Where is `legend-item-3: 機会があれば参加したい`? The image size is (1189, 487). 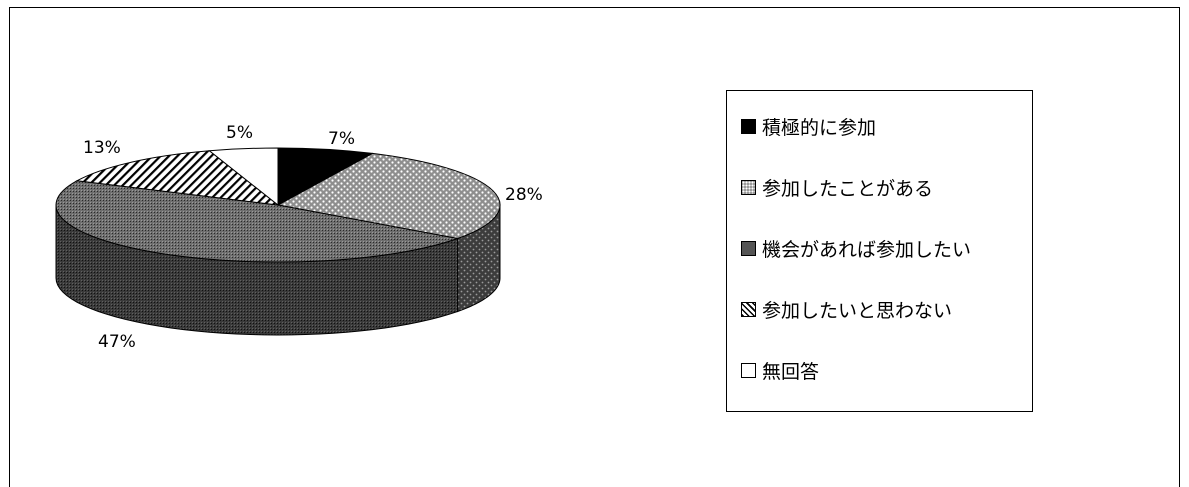
legend-item-3: 機会があれば参加したい is located at coordinates (856, 248).